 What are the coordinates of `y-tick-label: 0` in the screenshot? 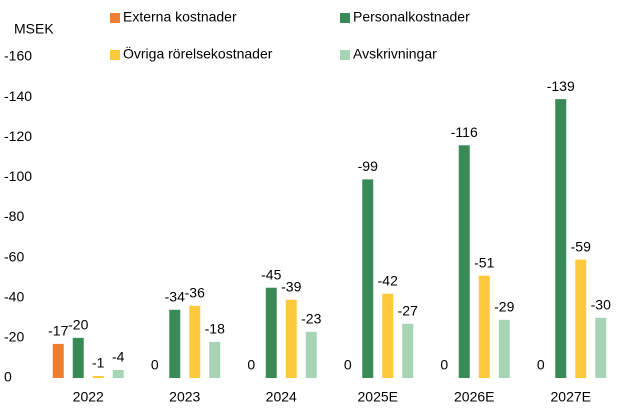 It's located at (8, 377).